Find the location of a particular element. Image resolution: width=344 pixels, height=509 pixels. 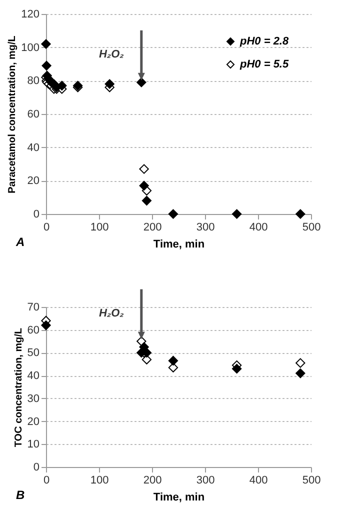

y-tick-label: 80 is located at coordinates (33, 81).